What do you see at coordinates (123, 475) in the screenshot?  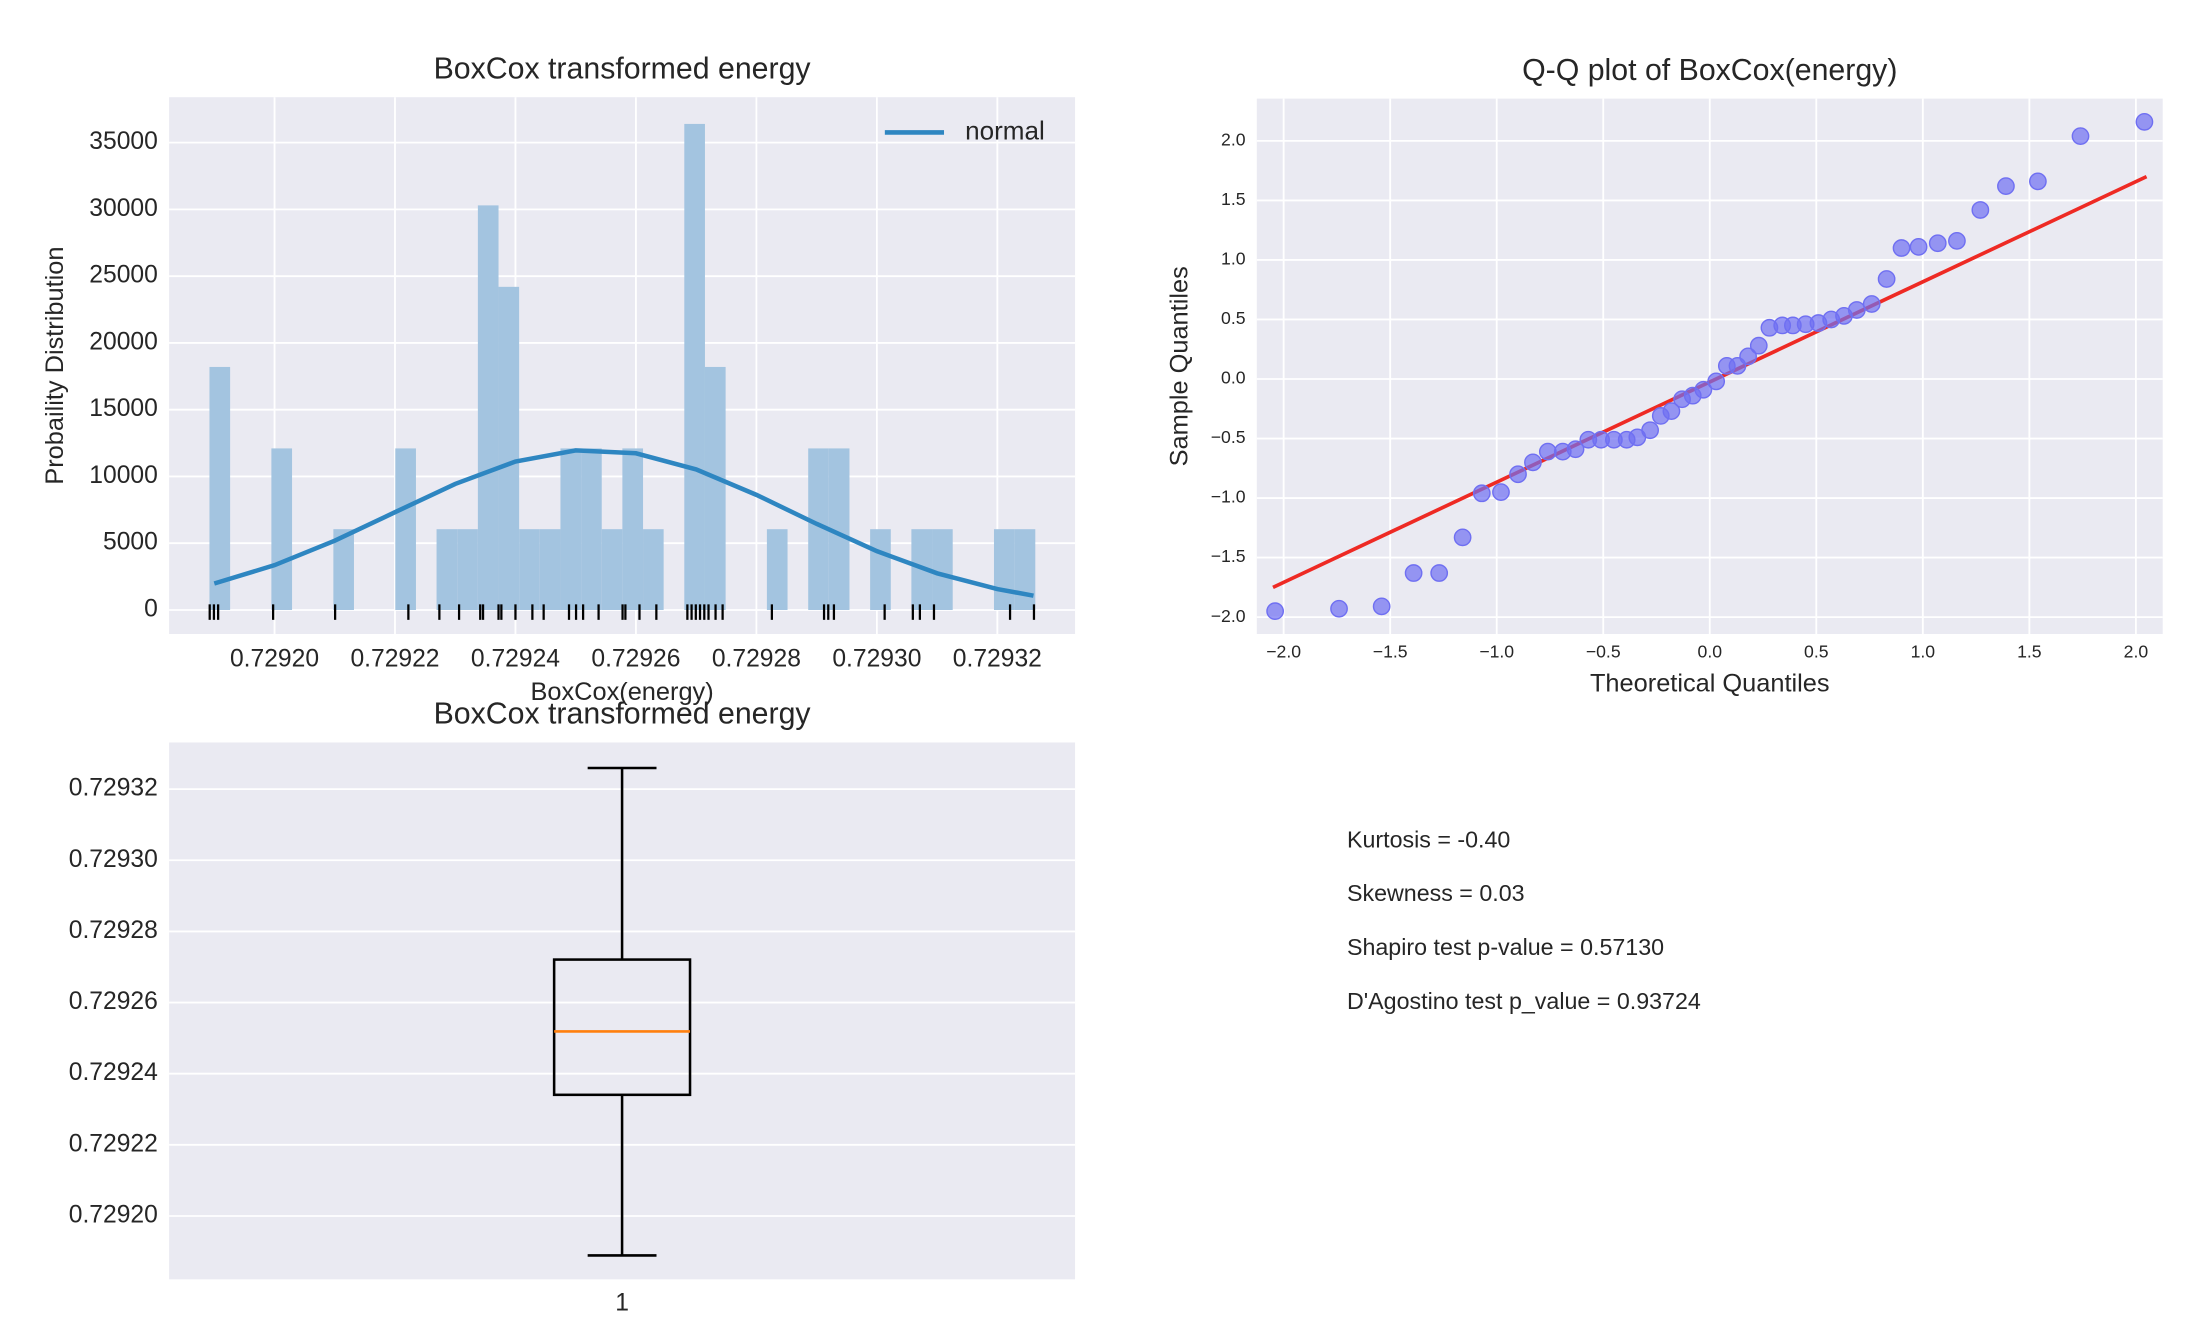 I see `y-tick-label: 10000` at bounding box center [123, 475].